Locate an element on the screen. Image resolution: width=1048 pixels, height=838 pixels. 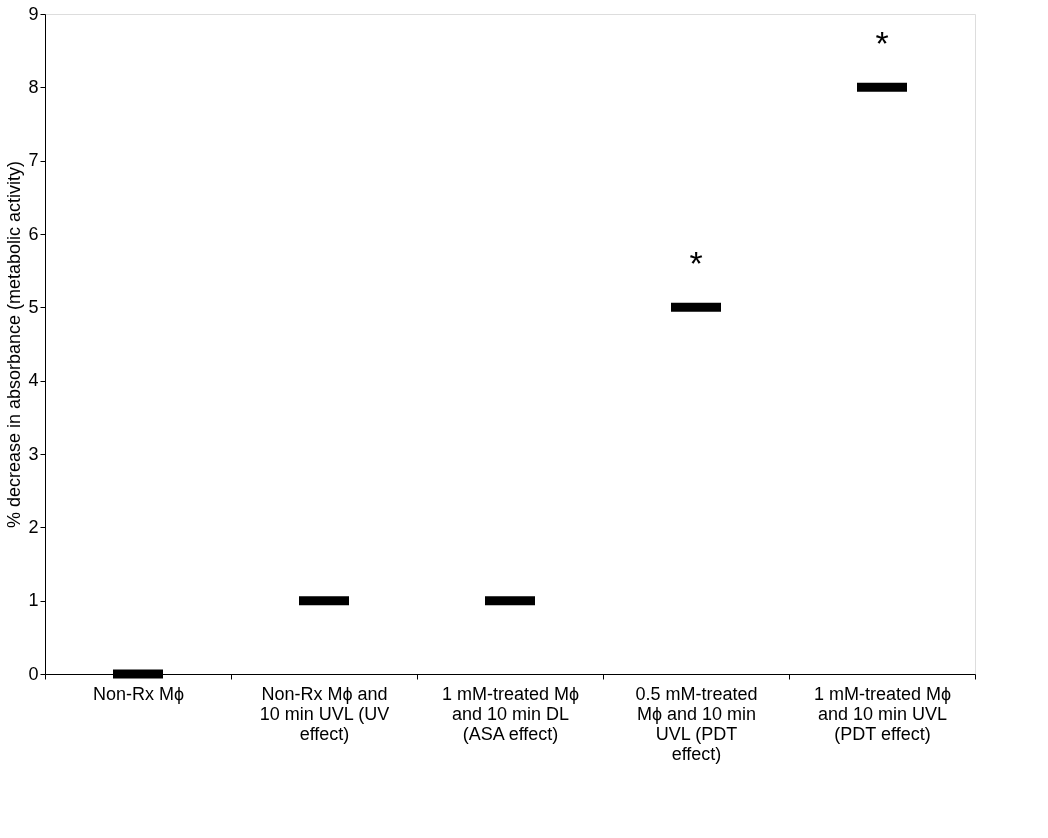
y-tick-label: 0 is located at coordinates (33, 673).